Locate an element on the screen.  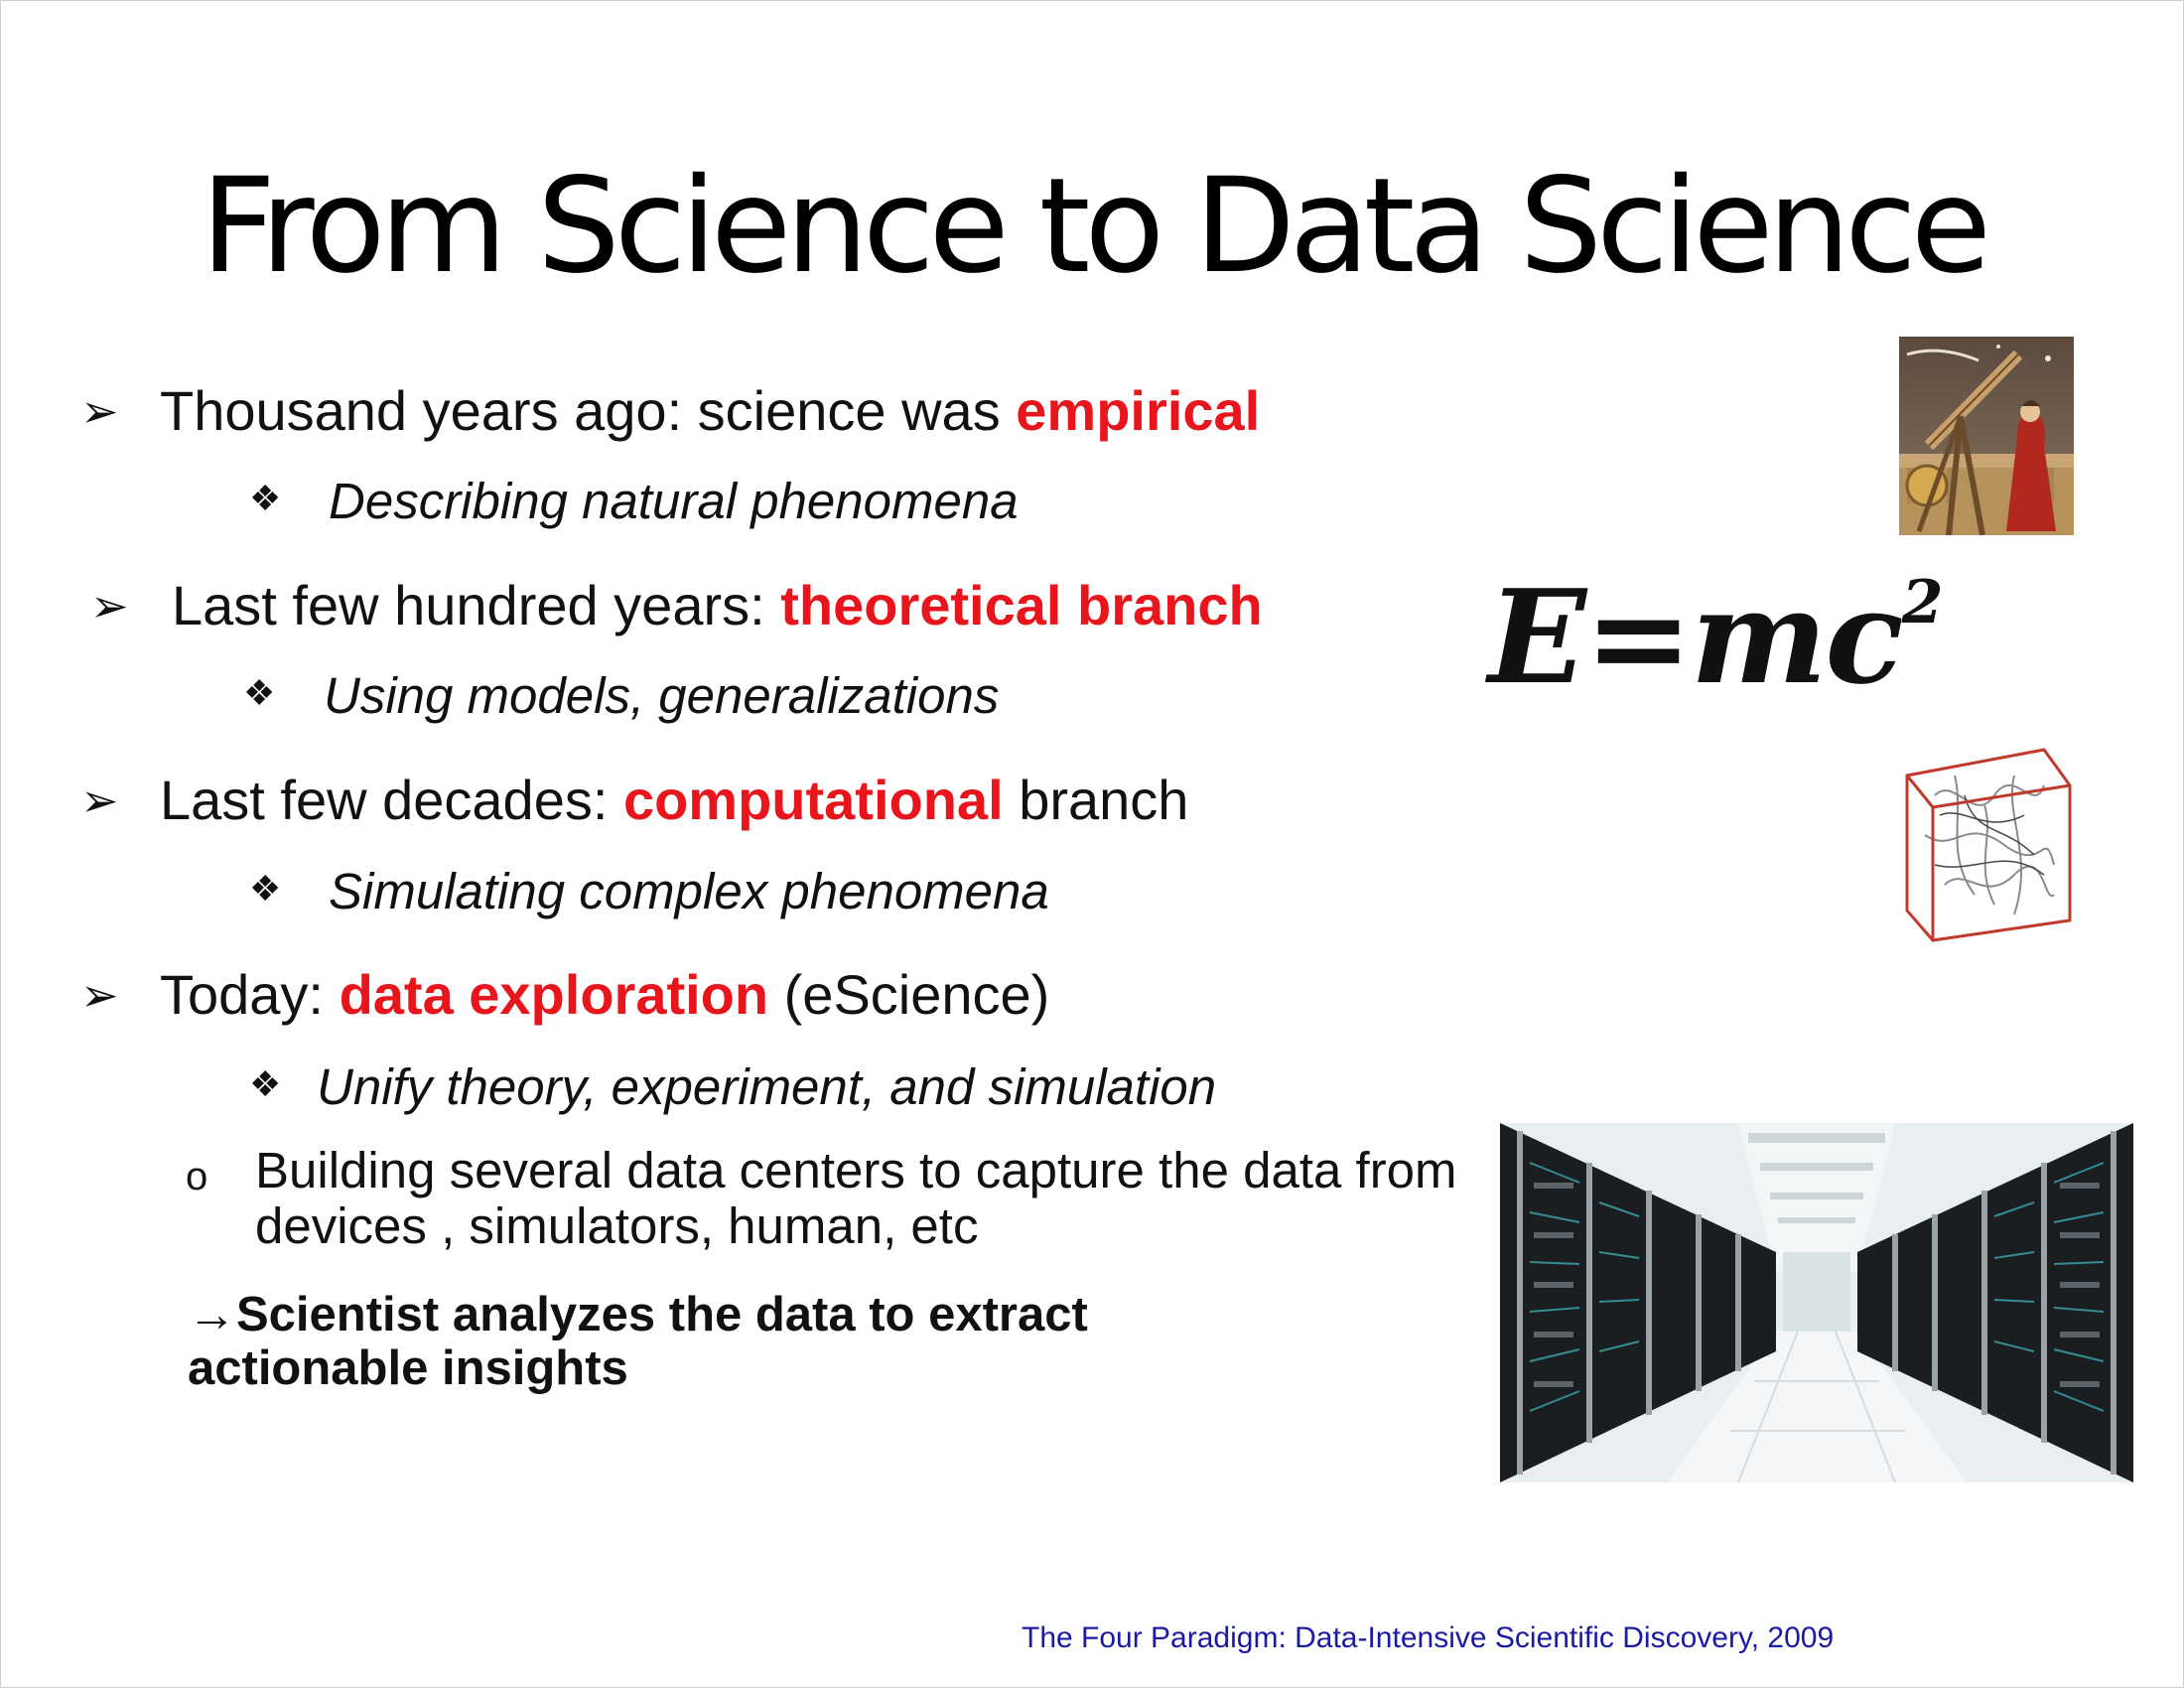
slide-title: From Science to Data Science is located at coordinates (1096, 226).